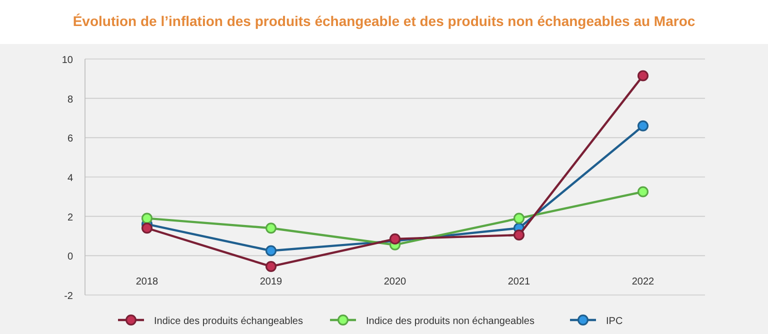 The height and width of the screenshot is (334, 768). What do you see at coordinates (519, 282) in the screenshot?
I see `x-tick-label: 2021` at bounding box center [519, 282].